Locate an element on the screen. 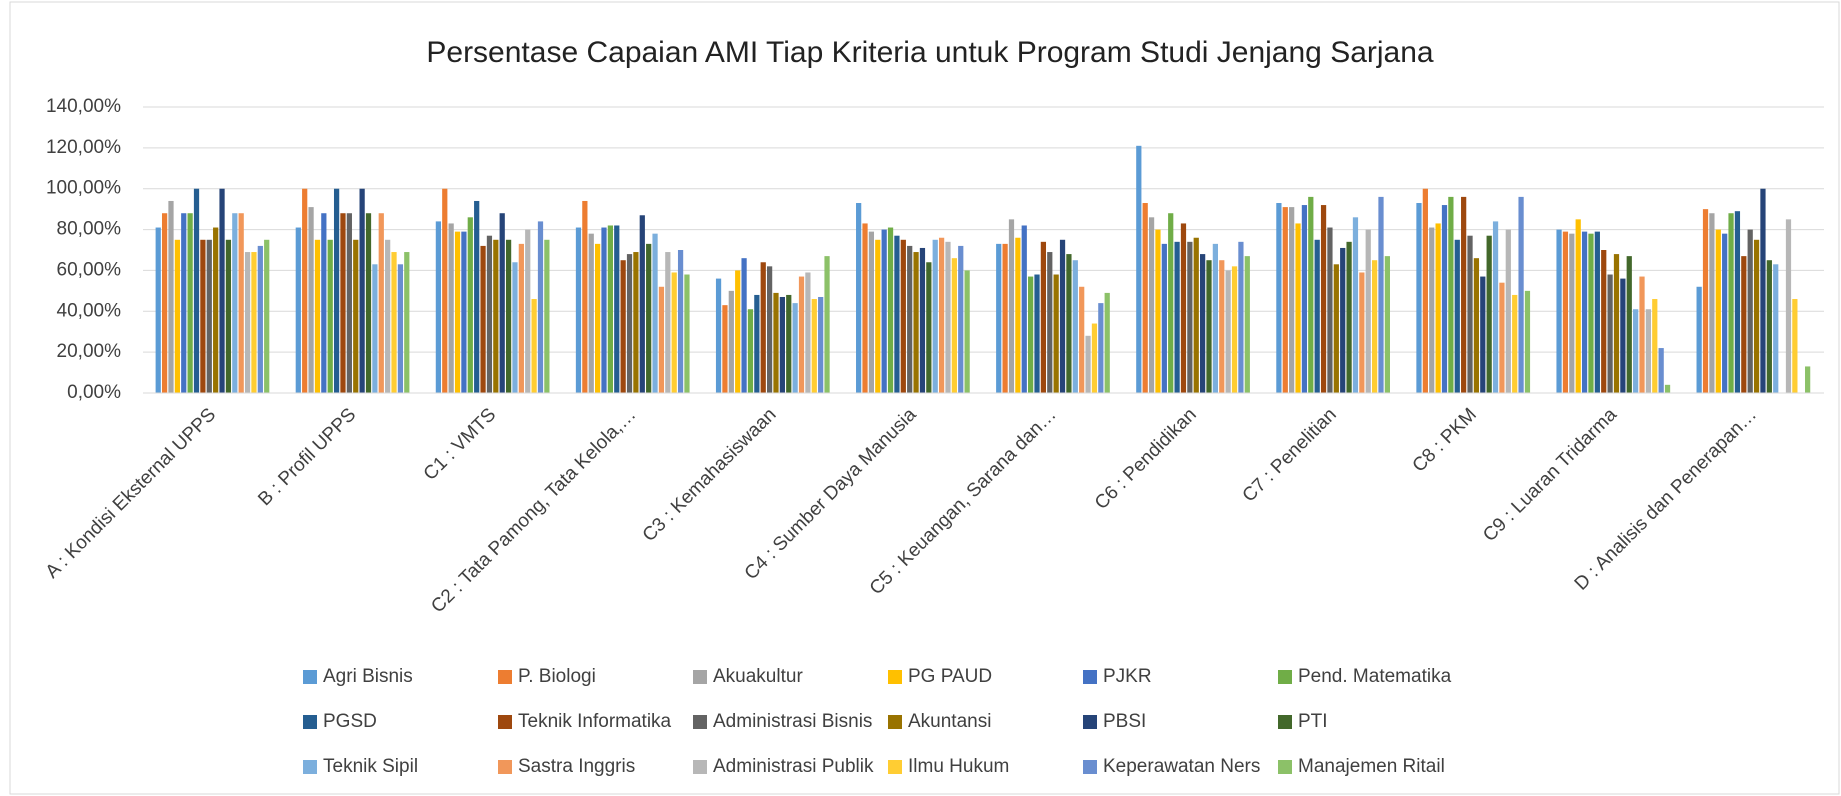  y-tick-label: 40,00% is located at coordinates (89, 310).